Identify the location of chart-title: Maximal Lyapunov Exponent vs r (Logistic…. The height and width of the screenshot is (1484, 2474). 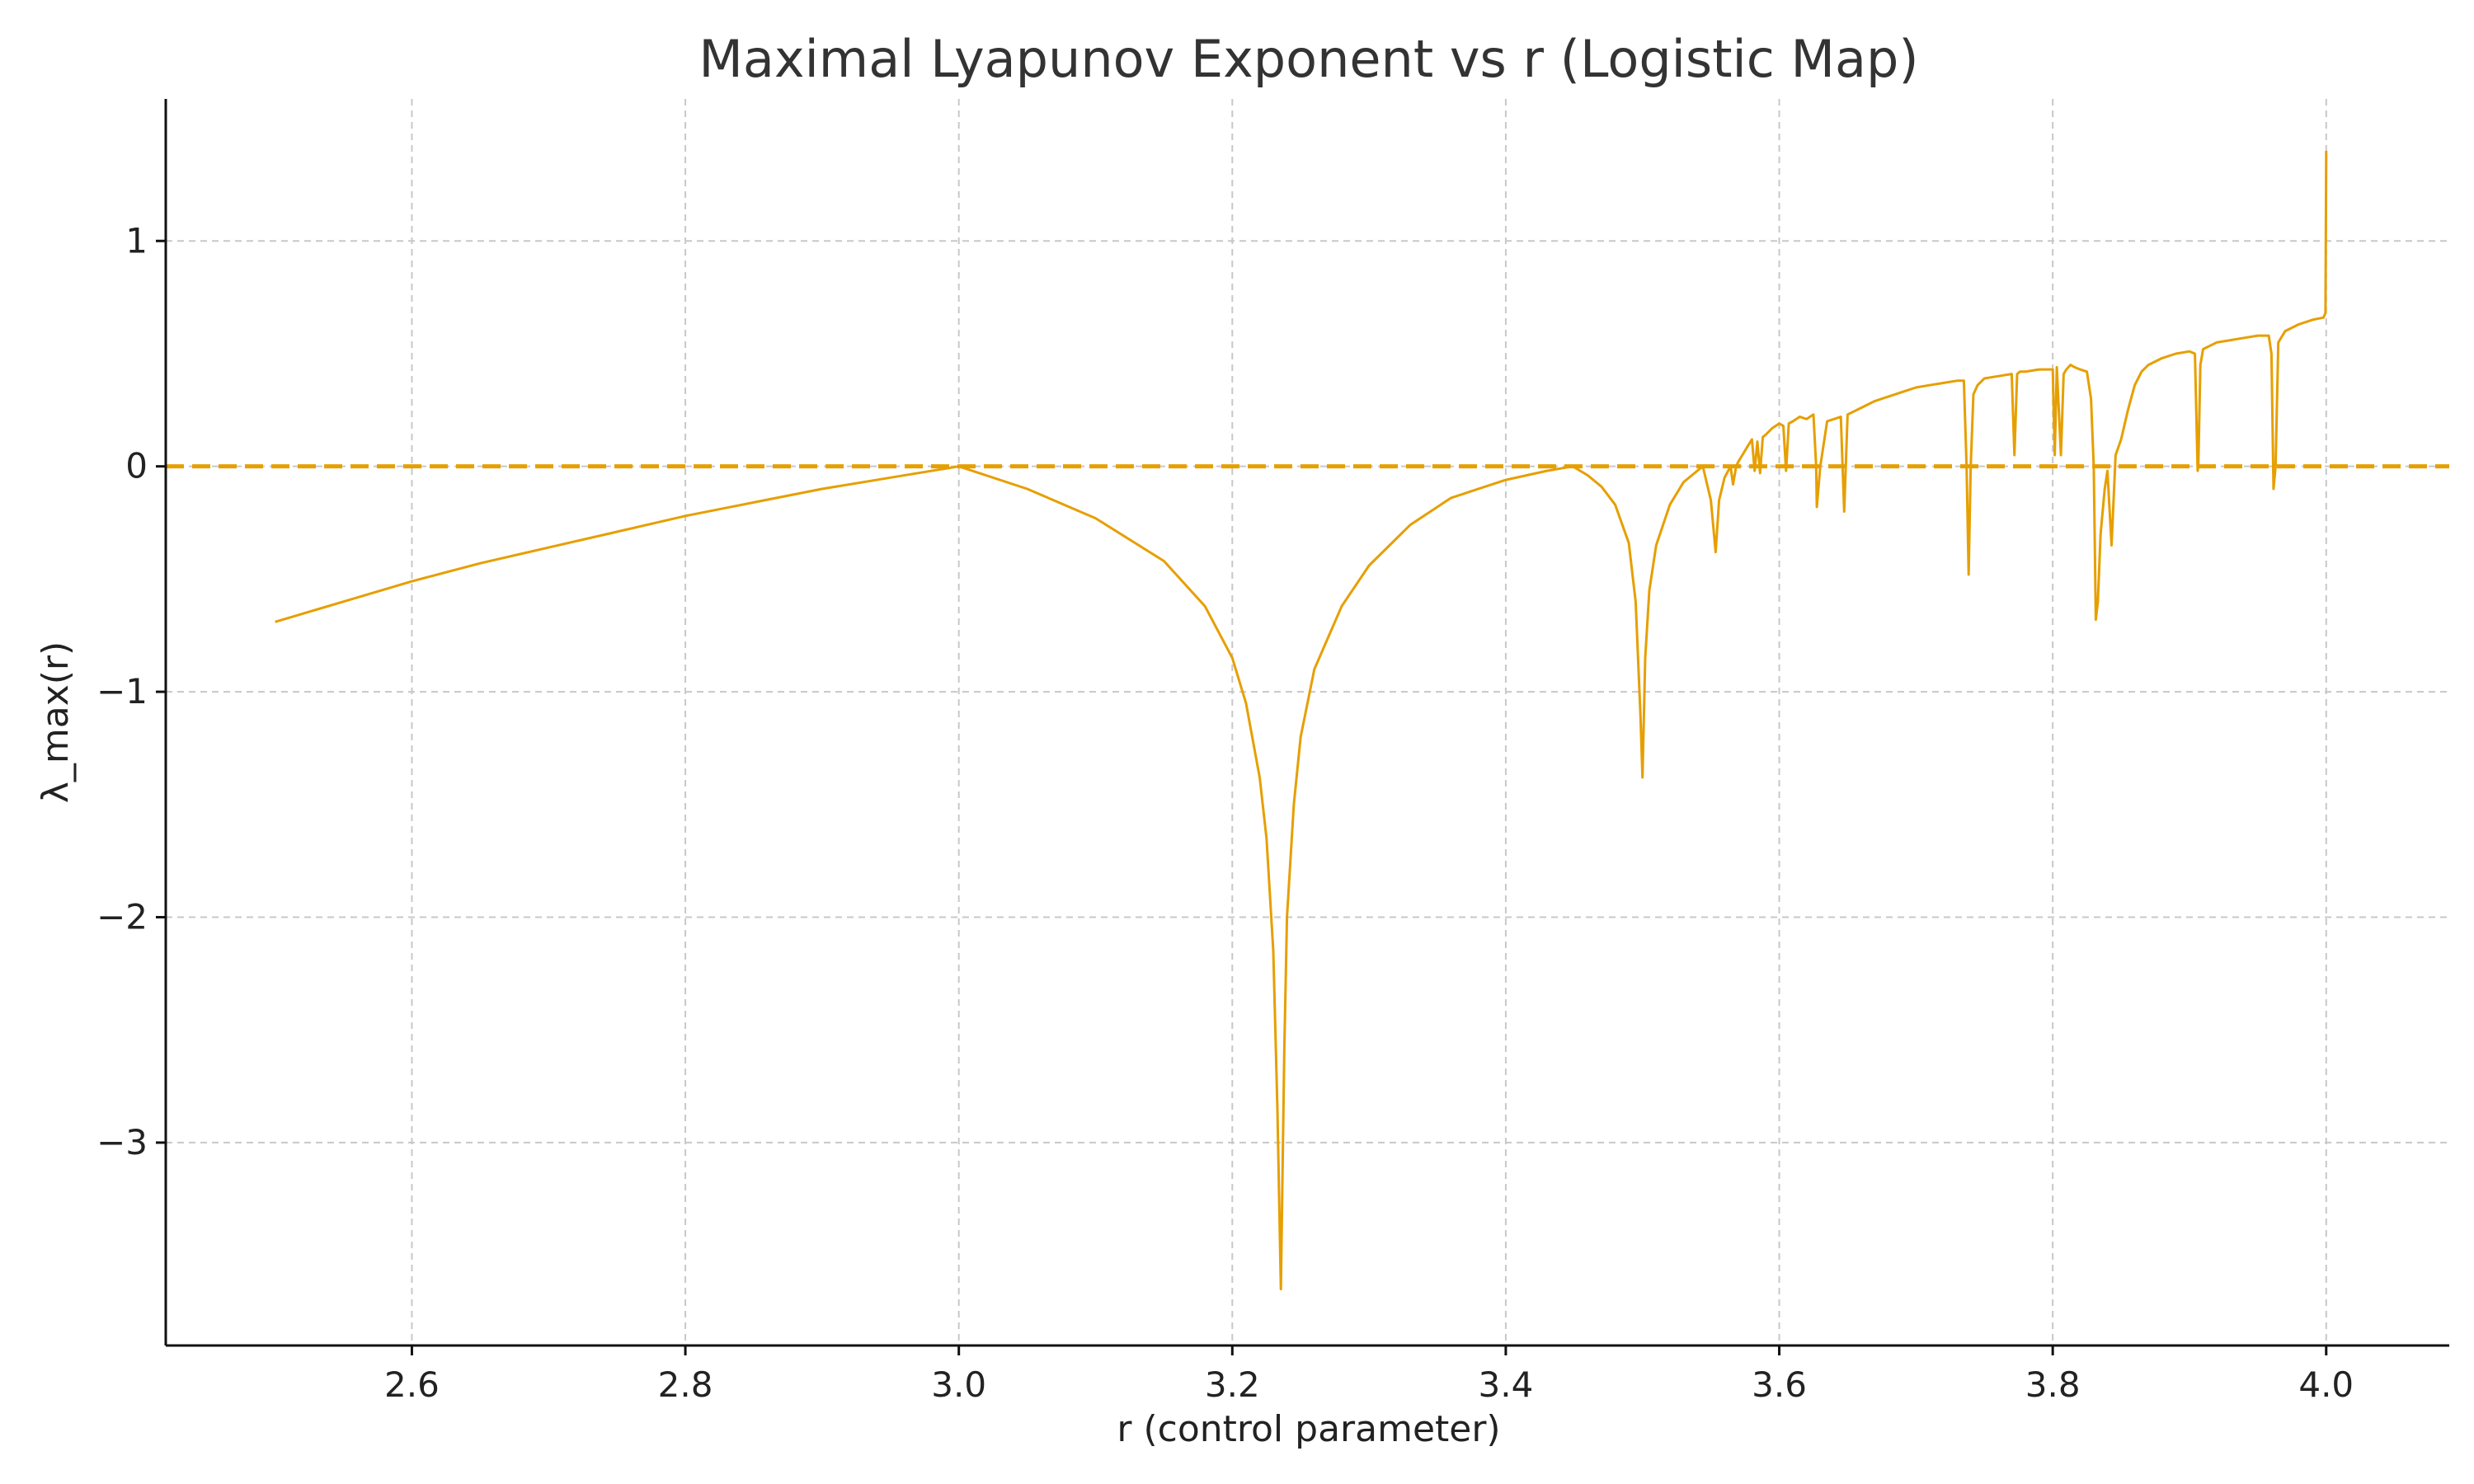
(1308, 59).